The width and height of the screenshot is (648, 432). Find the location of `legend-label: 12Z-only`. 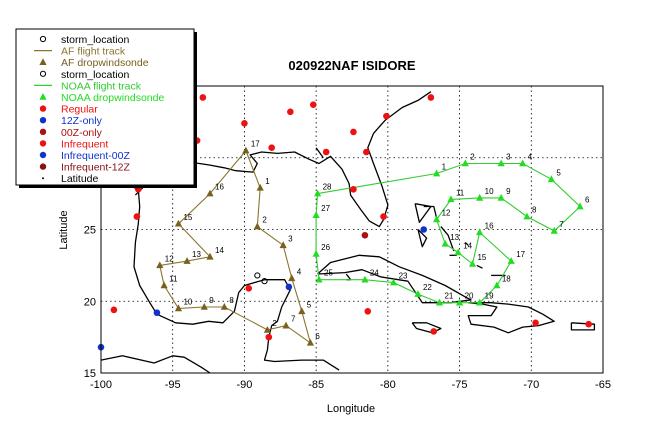

legend-label: 12Z-only is located at coordinates (82, 121).